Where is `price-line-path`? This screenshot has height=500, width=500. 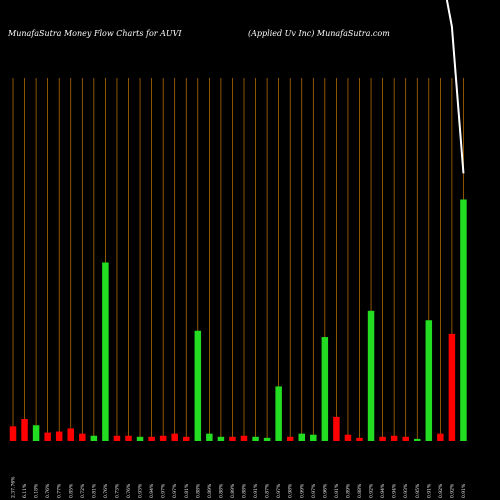
price-line-path is located at coordinates (455, 87).